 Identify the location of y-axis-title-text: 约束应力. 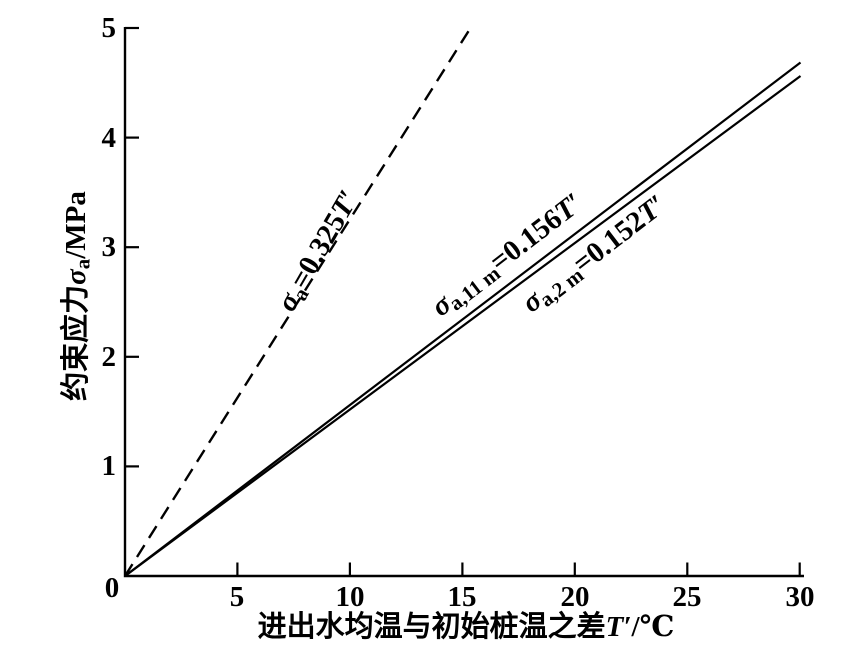
(76, 342).